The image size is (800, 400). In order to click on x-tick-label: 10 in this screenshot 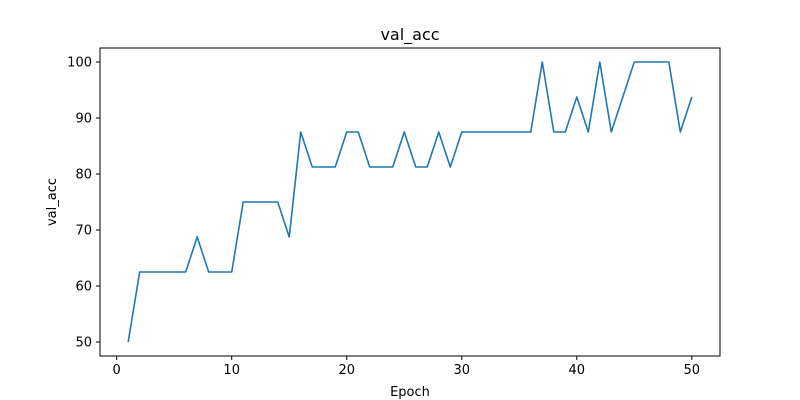, I will do `click(231, 370)`.